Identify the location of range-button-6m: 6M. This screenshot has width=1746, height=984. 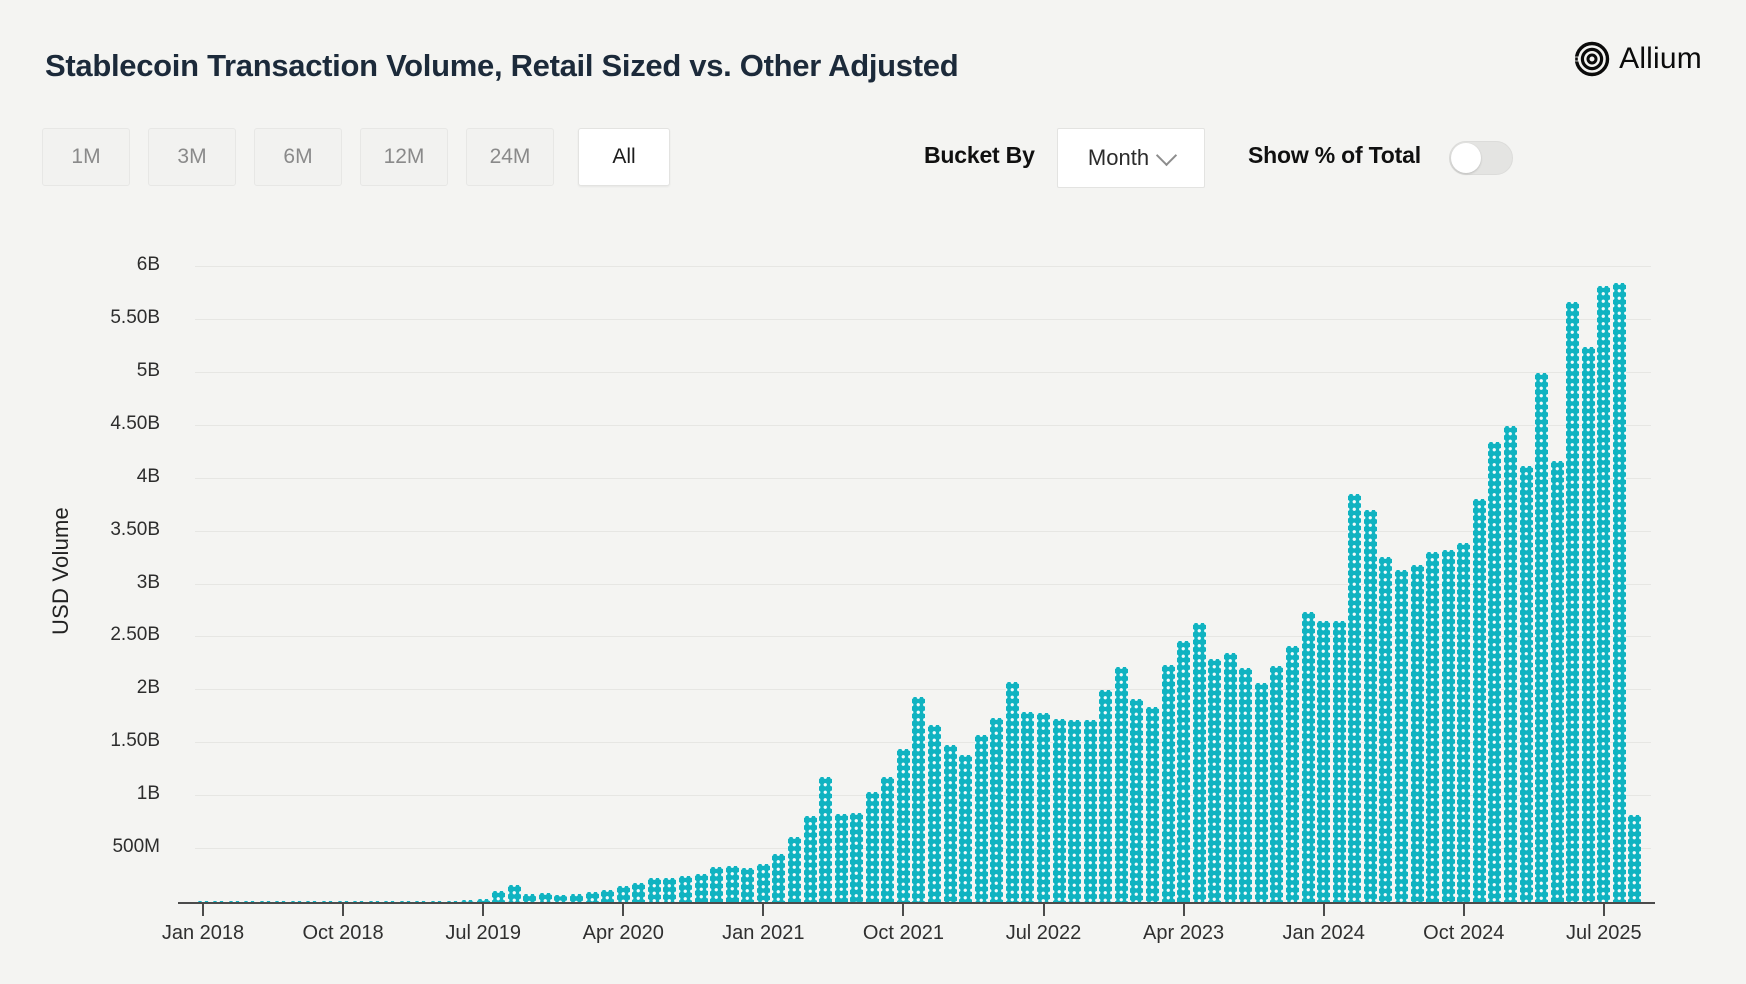
(298, 157).